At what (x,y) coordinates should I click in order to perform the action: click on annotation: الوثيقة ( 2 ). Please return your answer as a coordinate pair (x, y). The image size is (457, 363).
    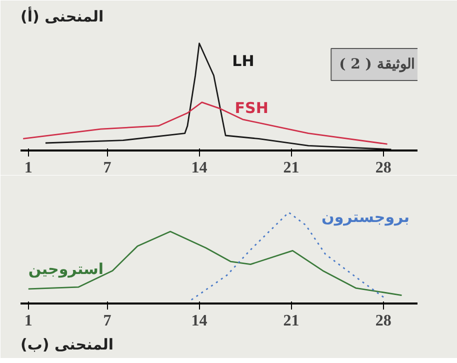
    Looking at the image, I should click on (377, 64).